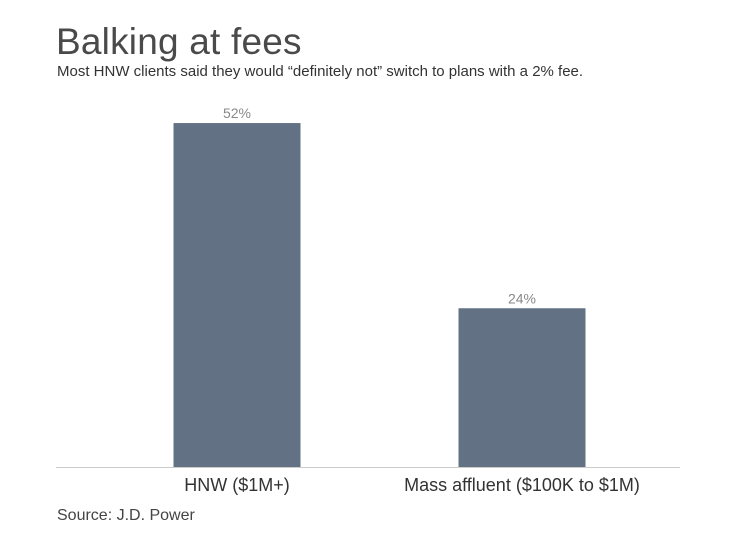  What do you see at coordinates (179, 41) in the screenshot?
I see `chart-title: Balking at fees` at bounding box center [179, 41].